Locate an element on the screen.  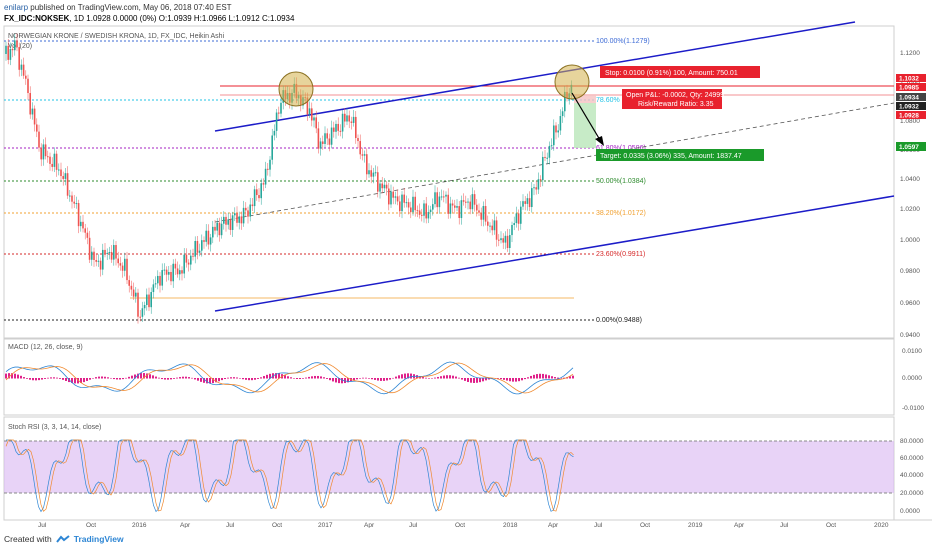
stoch-series is located at coordinates (289, 476).